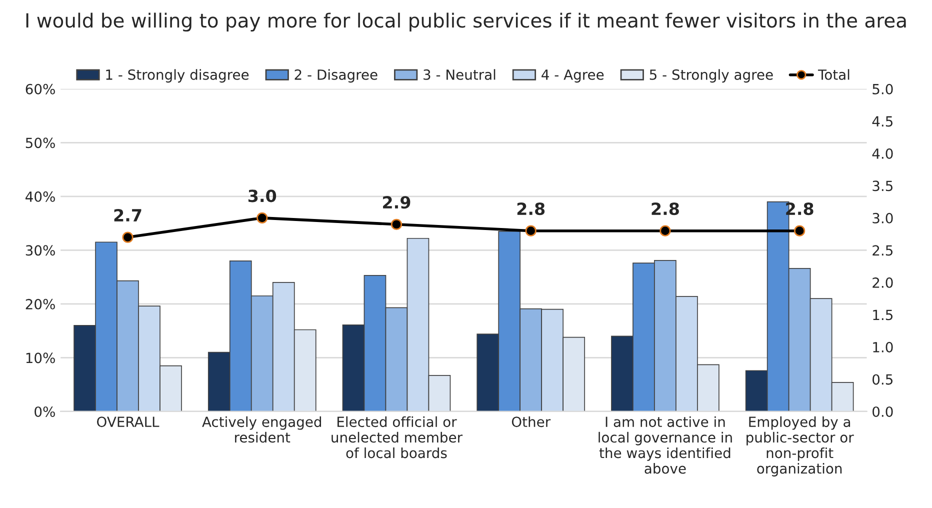  What do you see at coordinates (882, 186) in the screenshot?
I see `y2-tick-label: 3.5` at bounding box center [882, 186].